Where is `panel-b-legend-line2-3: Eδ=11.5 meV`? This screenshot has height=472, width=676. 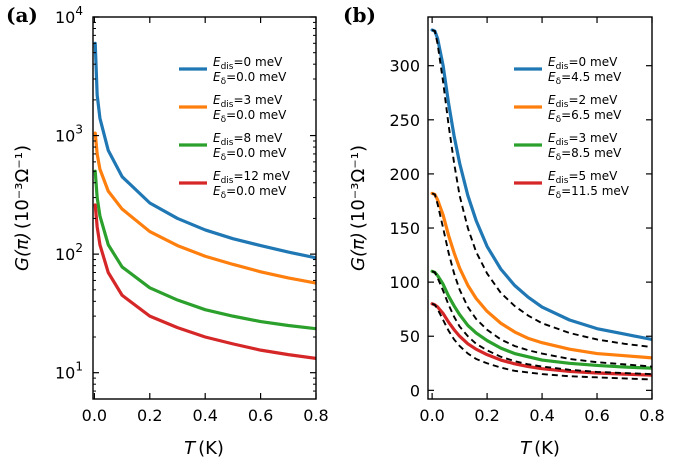 panel-b-legend-line2-3: Eδ=11.5 meV is located at coordinates (589, 192).